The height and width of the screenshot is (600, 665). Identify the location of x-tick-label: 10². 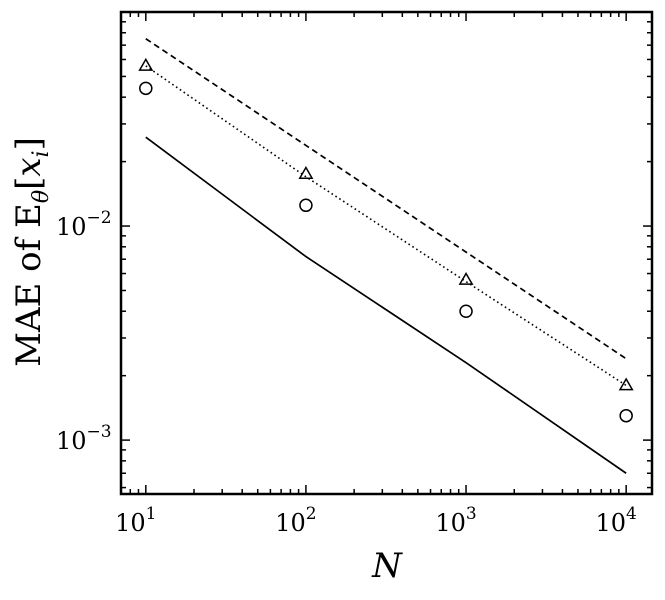
(295, 520).